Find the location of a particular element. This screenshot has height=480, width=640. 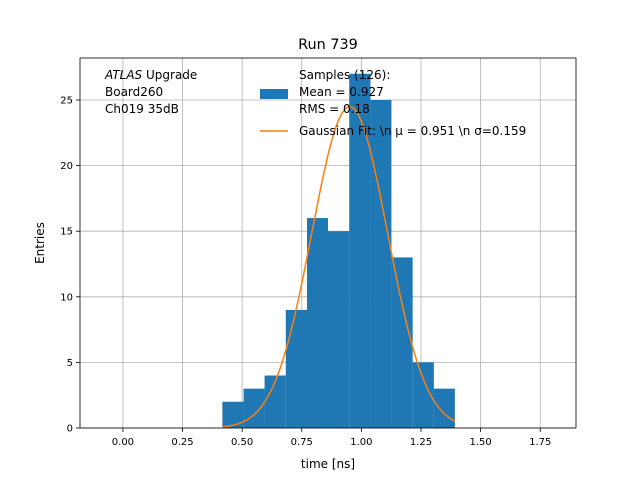

x-tick-label-5: 1.25 is located at coordinates (421, 442).